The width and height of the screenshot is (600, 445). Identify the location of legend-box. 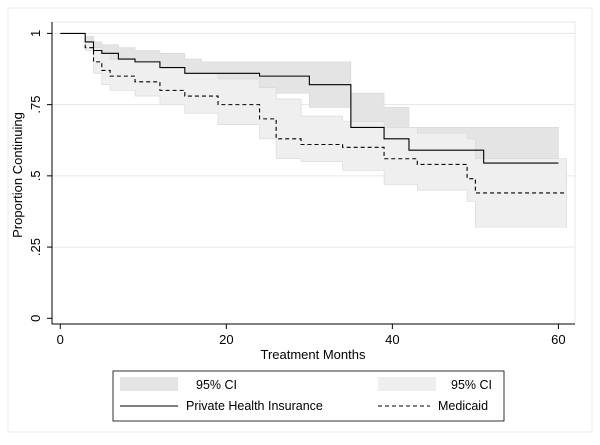
(308, 396).